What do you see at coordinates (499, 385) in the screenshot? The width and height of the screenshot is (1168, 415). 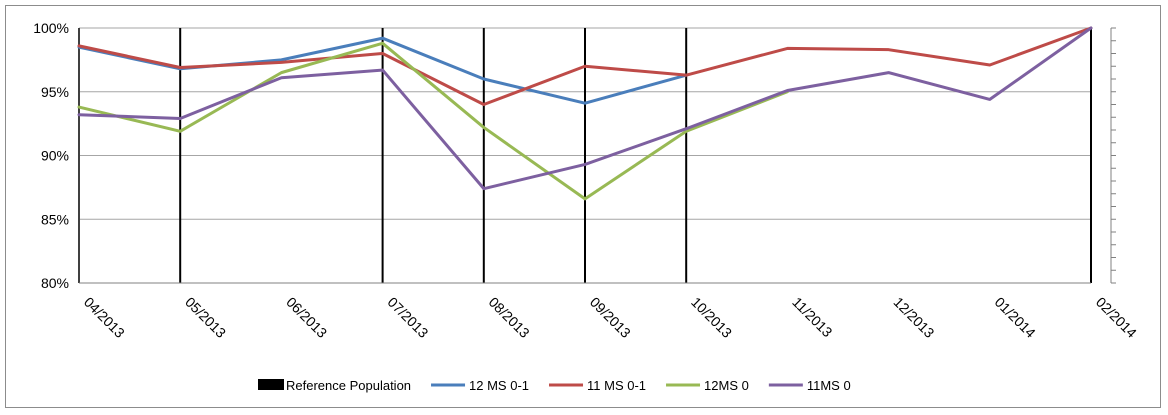 I see `legend-label: 12 MS 0-1` at bounding box center [499, 385].